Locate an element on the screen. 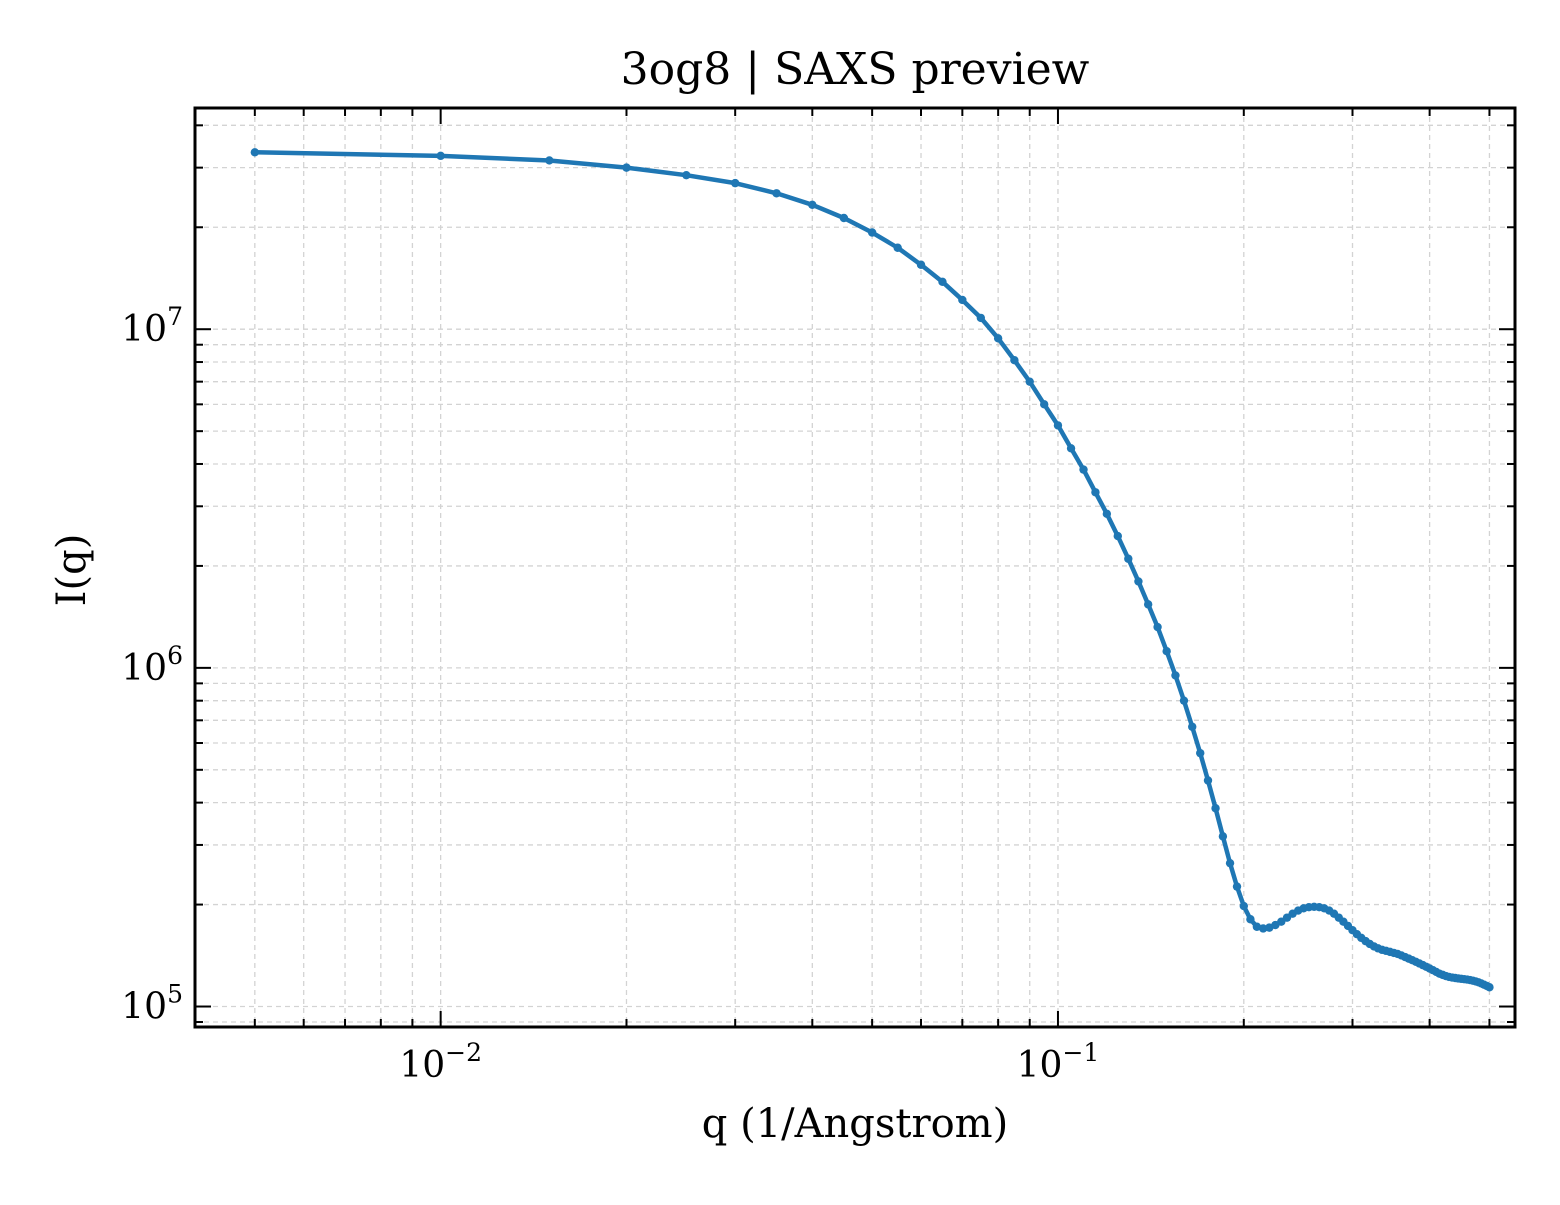 This screenshot has height=1205, width=1560. y-tick-label: 10⁵ is located at coordinates (152, 1004).